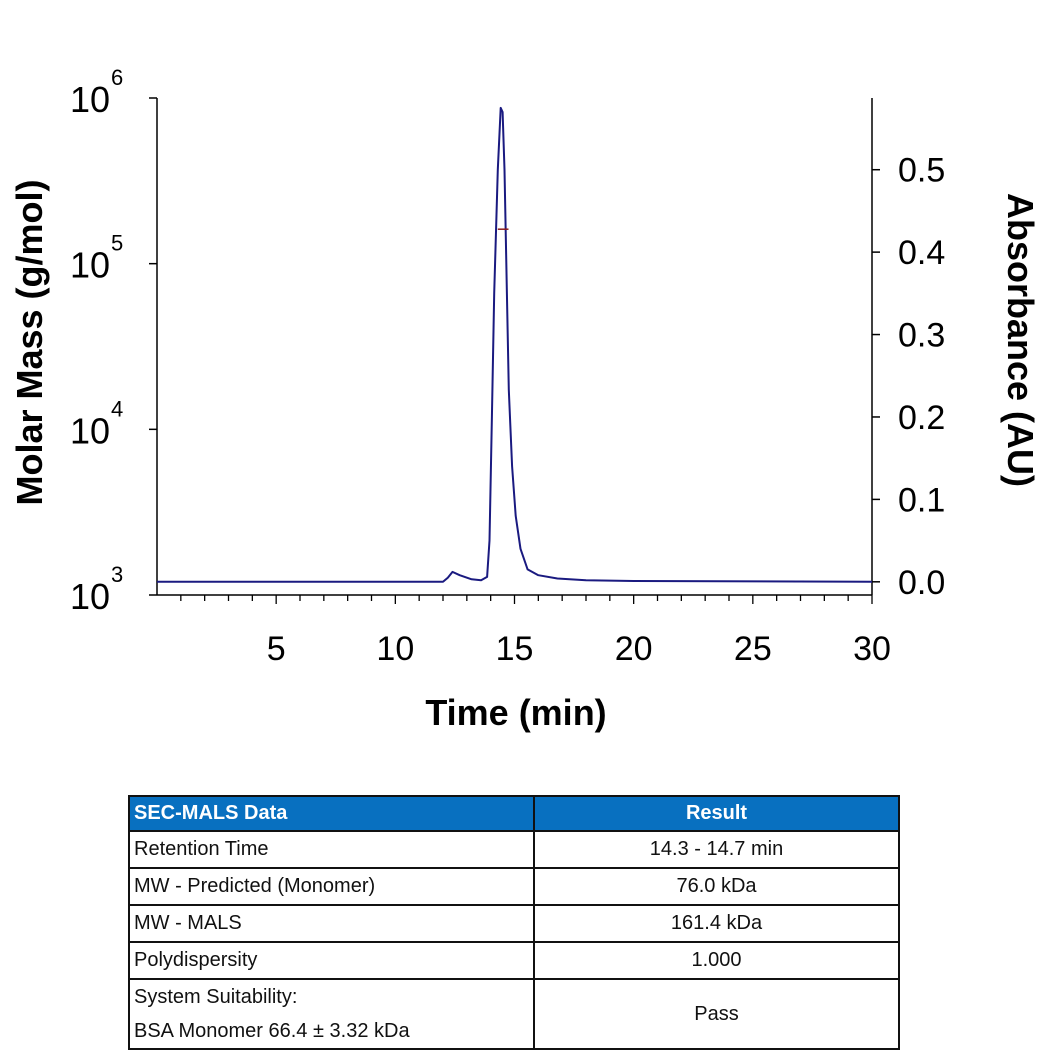 Image resolution: width=1046 pixels, height=1055 pixels. What do you see at coordinates (117, 243) in the screenshot?
I see `y-left-tick-exponent: 5` at bounding box center [117, 243].